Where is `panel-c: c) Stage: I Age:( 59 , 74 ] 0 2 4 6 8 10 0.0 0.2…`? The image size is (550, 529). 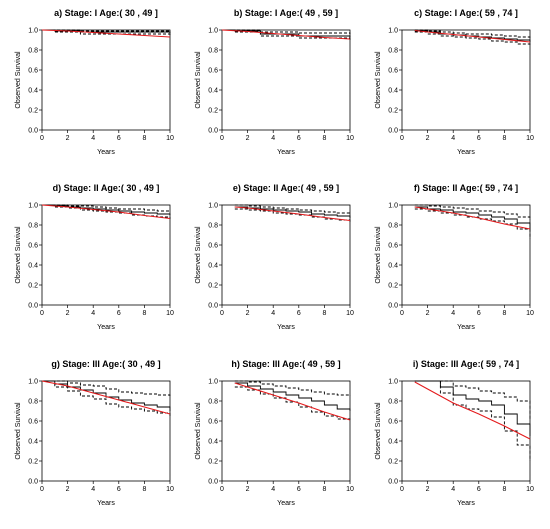
panel-c: c) Stage: I Age:( 59 , 74 ] 0 2 4 6 8 10 0.0 0.2… is located at coordinates (454, 82).